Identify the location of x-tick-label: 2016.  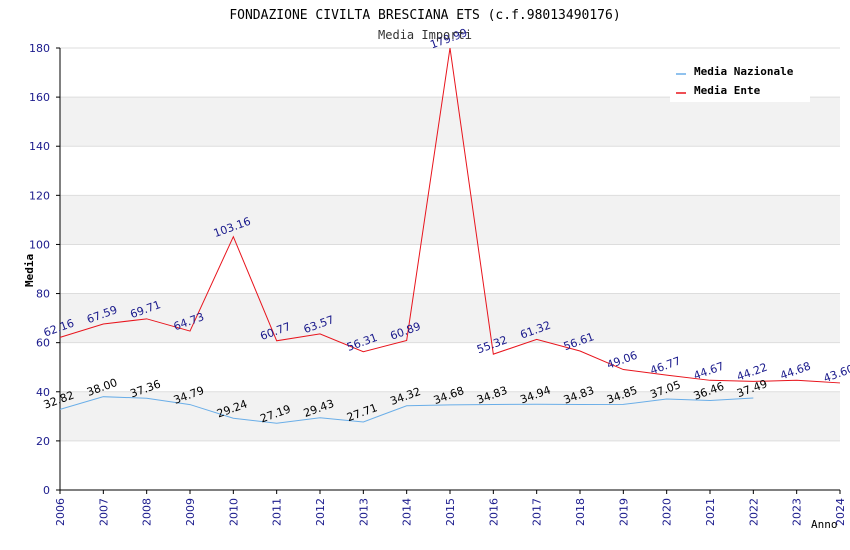
(493, 512).